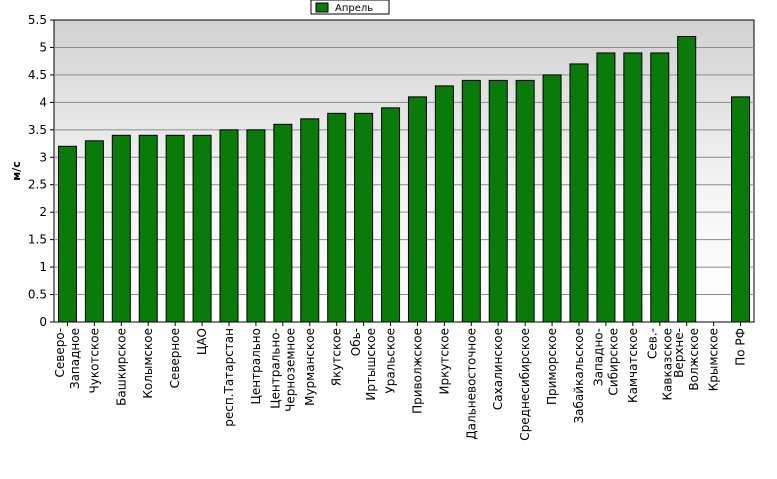 The height and width of the screenshot is (479, 777). What do you see at coordinates (652, 343) in the screenshot?
I see `x-tick-label: Сев.-` at bounding box center [652, 343].